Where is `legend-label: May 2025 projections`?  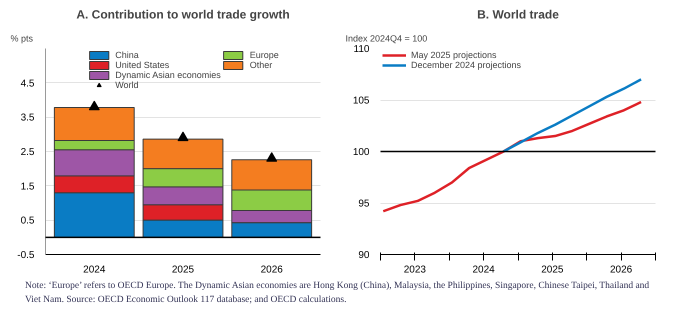 legend-label: May 2025 projections is located at coordinates (454, 55).